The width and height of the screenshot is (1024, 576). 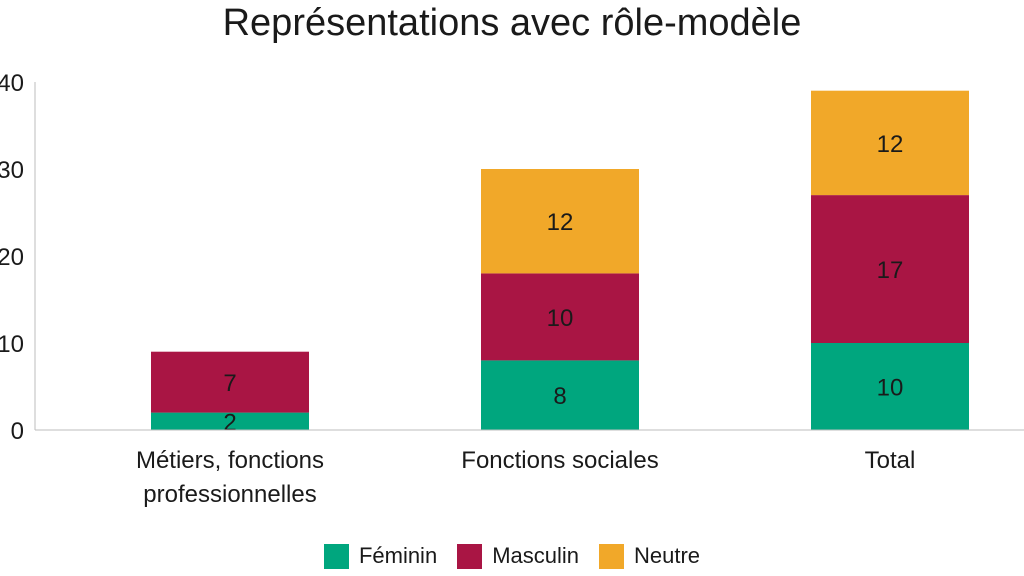 I want to click on data-label-neutre-2: 12, so click(x=560, y=222).